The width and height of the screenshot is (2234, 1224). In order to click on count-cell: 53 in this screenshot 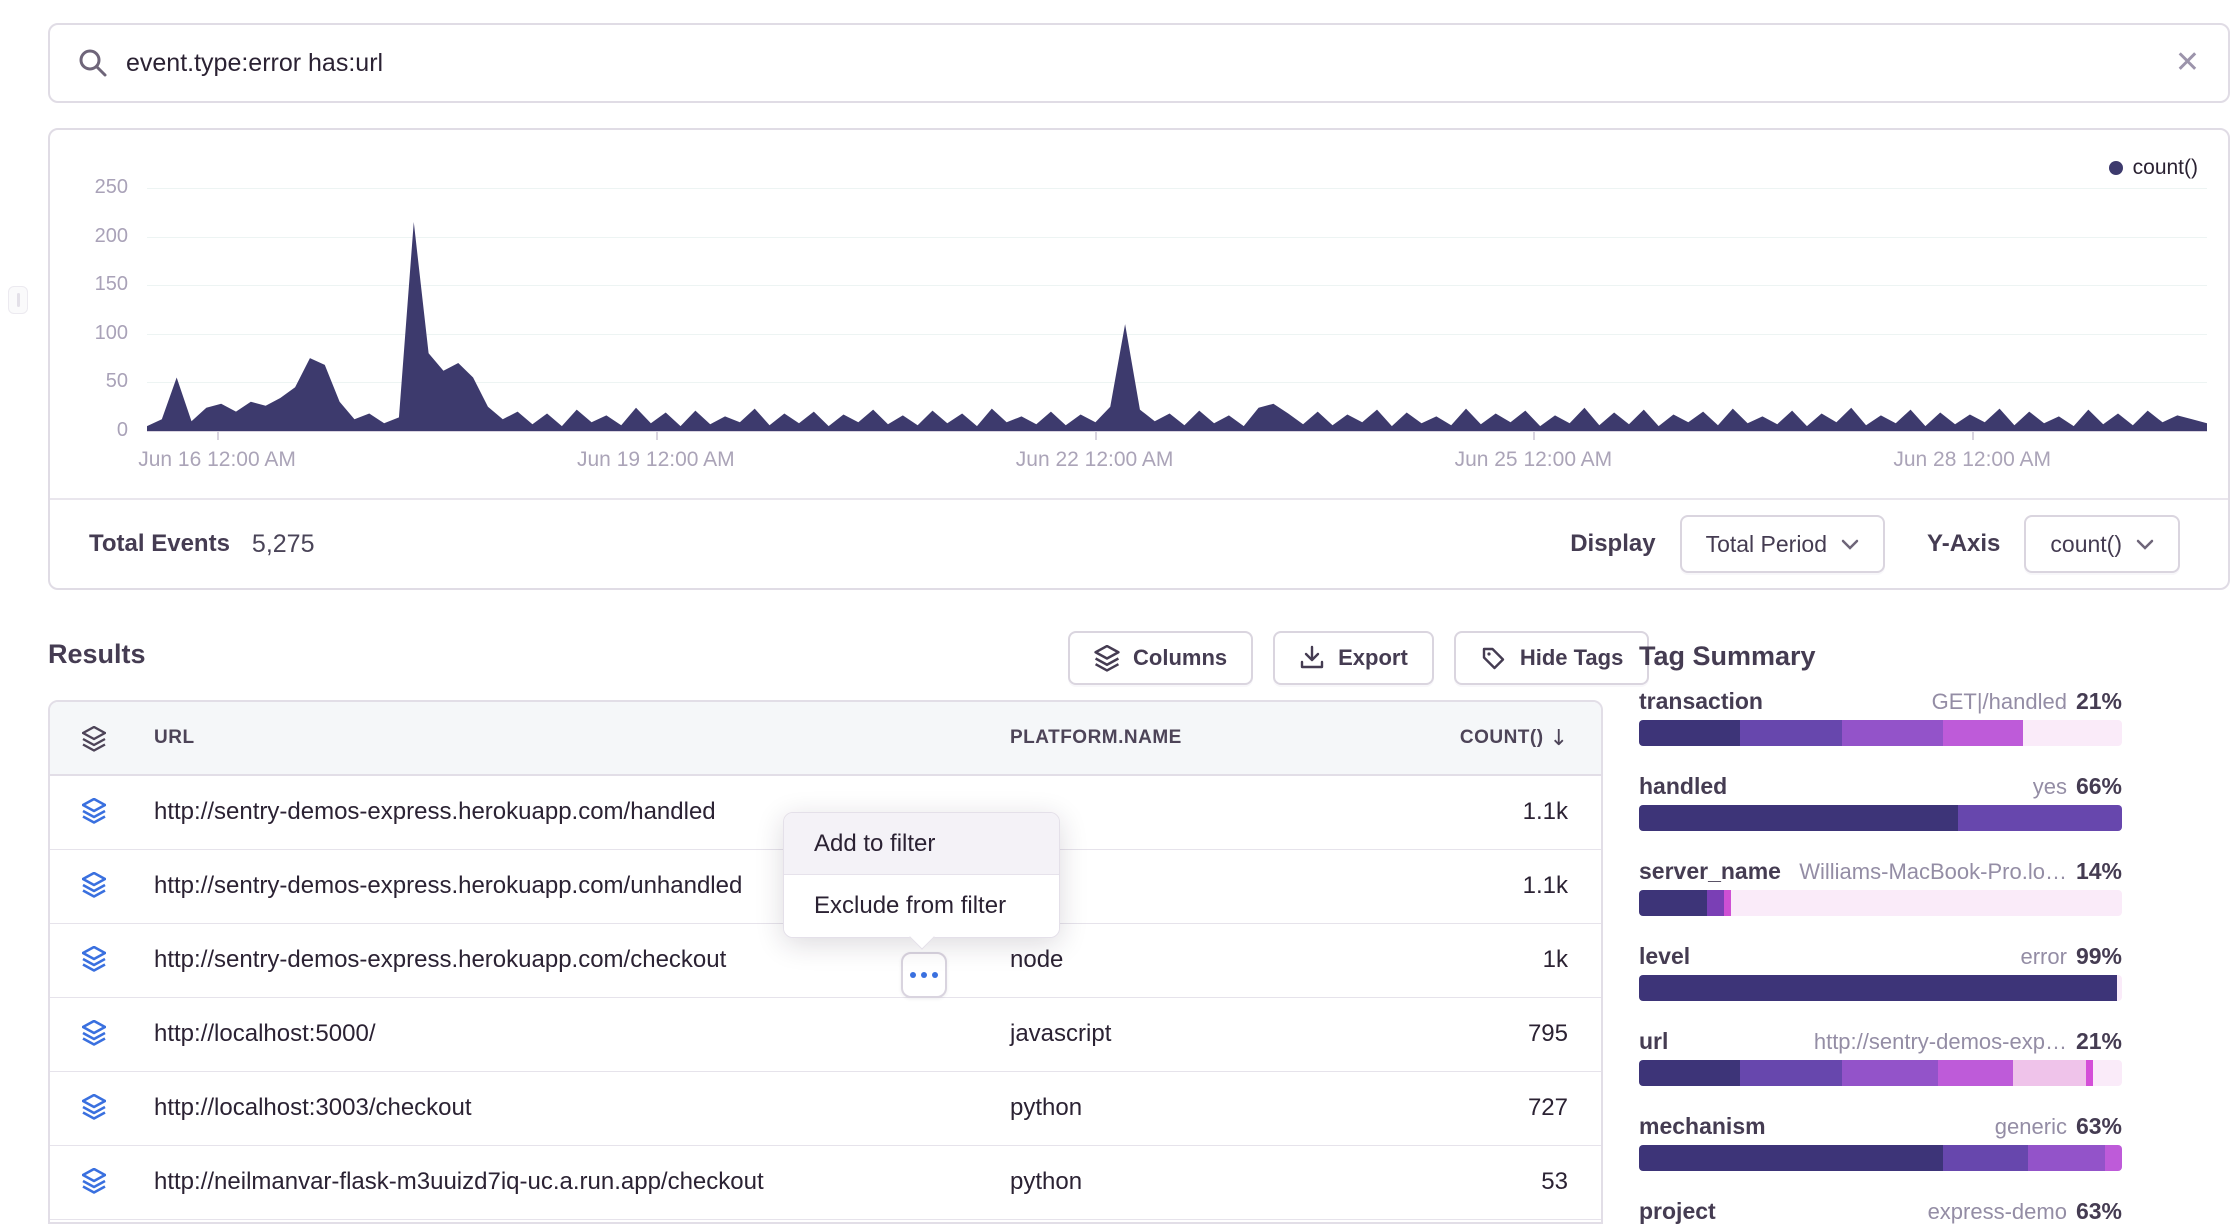, I will do `click(1554, 1181)`.